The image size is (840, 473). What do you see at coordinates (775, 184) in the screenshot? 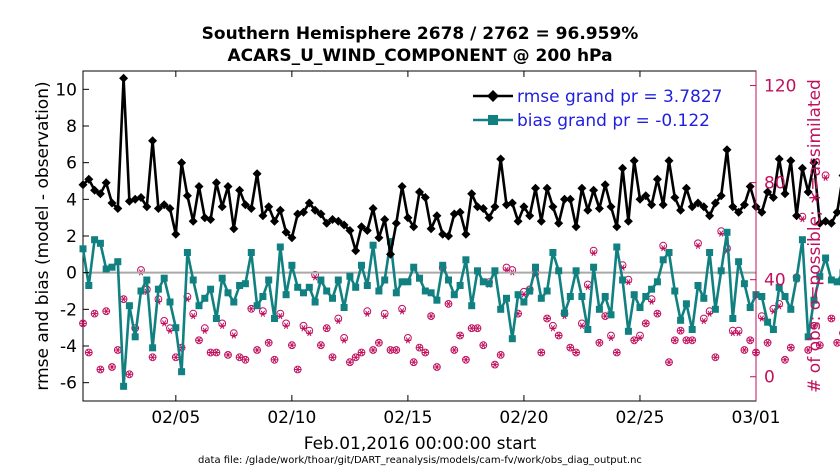
I see `y-right-tick-label: 80` at bounding box center [775, 184].